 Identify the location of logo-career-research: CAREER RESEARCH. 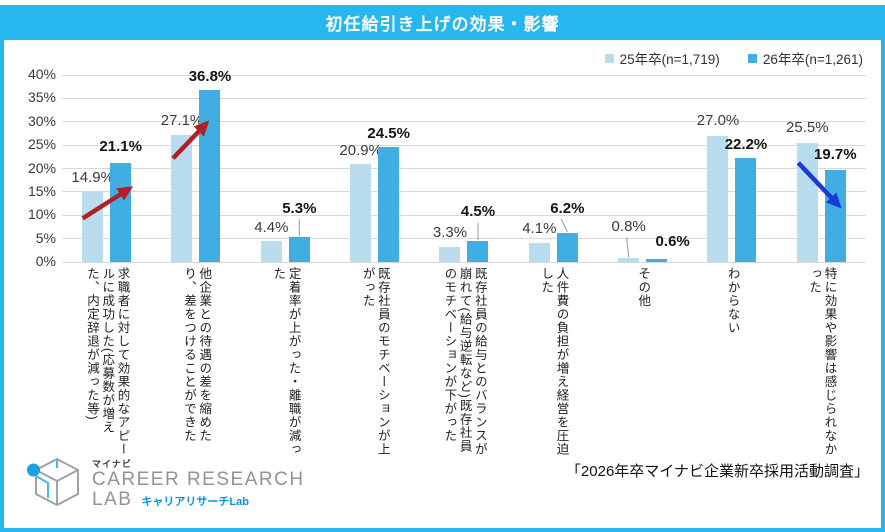
(198, 479).